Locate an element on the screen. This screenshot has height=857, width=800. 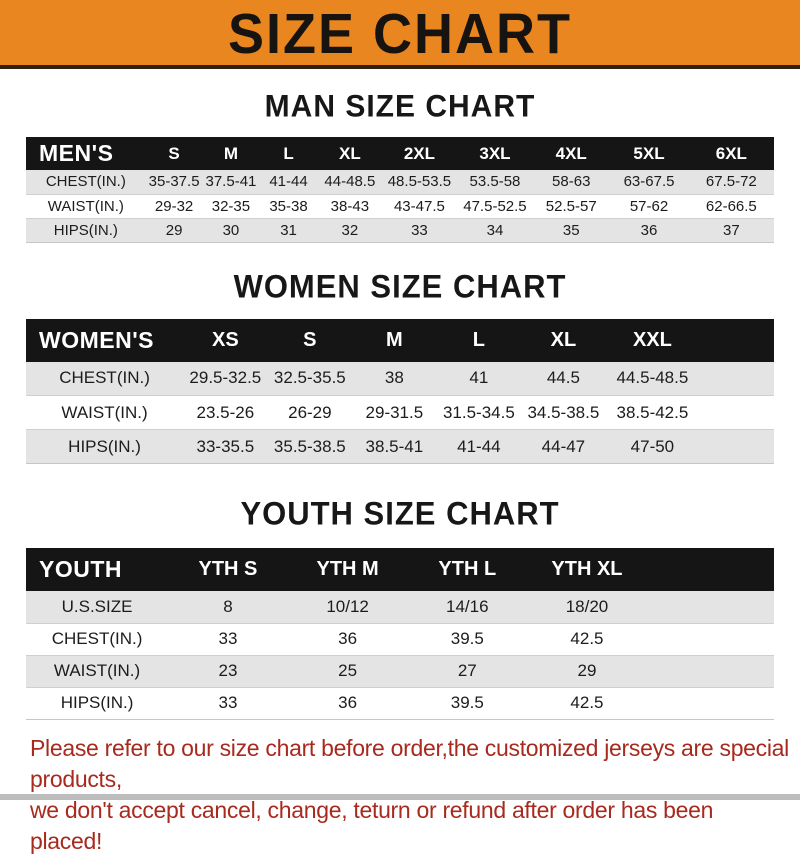
size-column-header: XXL is located at coordinates (652, 339).